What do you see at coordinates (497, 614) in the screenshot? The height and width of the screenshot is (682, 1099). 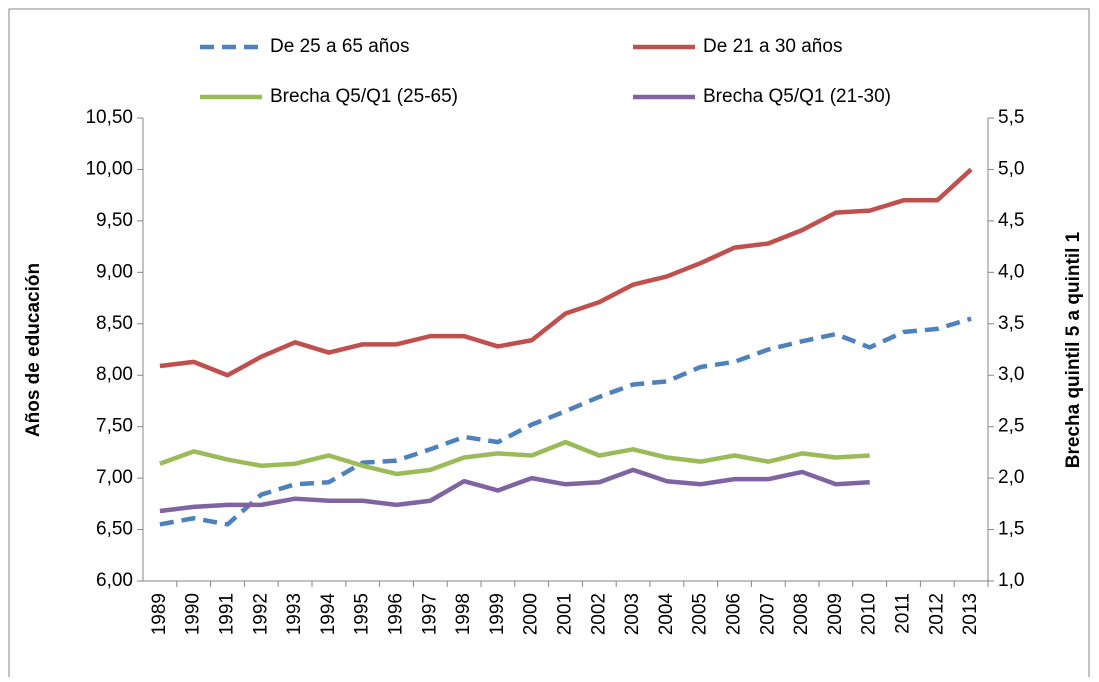 I see `x-tick-label: 1999` at bounding box center [497, 614].